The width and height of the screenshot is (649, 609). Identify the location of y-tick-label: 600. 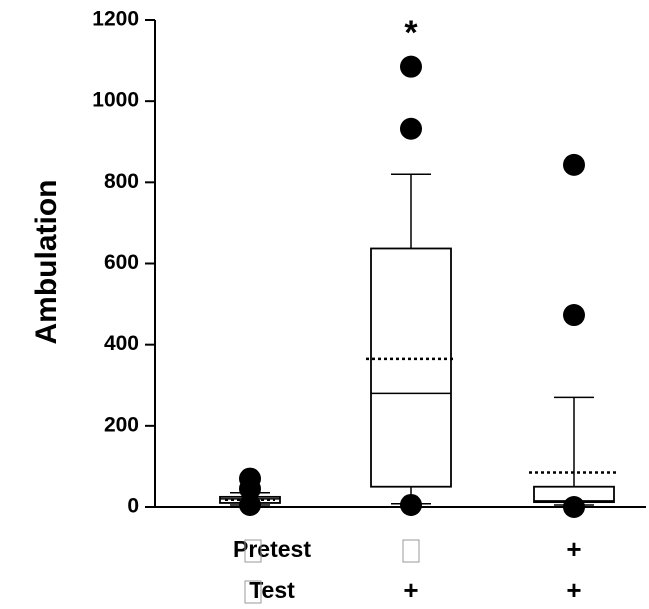
(121, 262).